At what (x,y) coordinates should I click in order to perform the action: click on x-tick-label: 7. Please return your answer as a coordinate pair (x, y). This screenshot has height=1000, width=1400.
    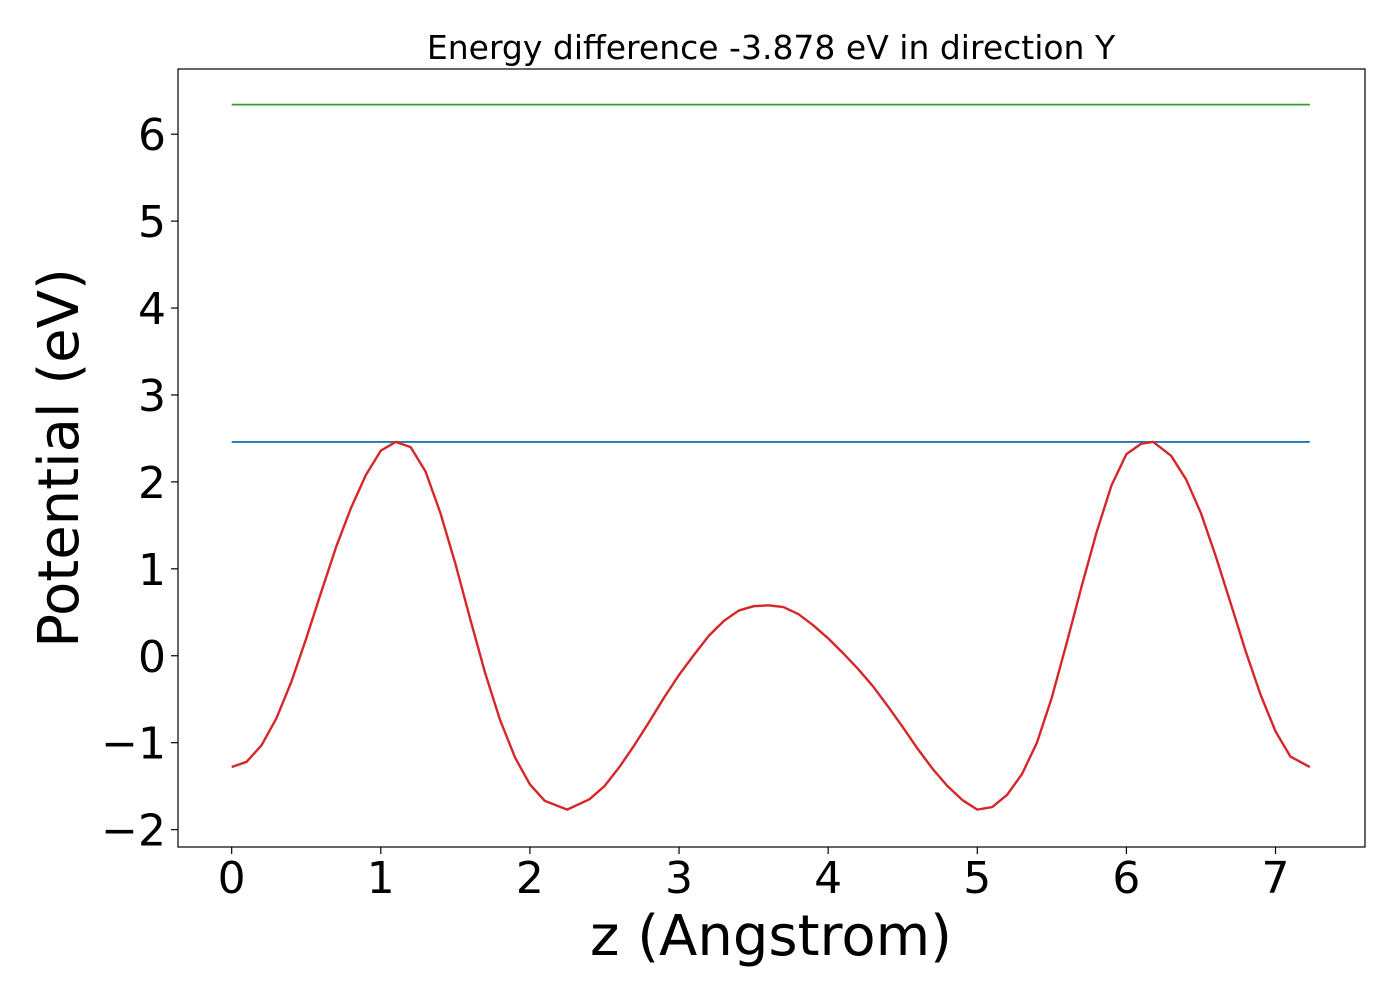
    Looking at the image, I should click on (1276, 878).